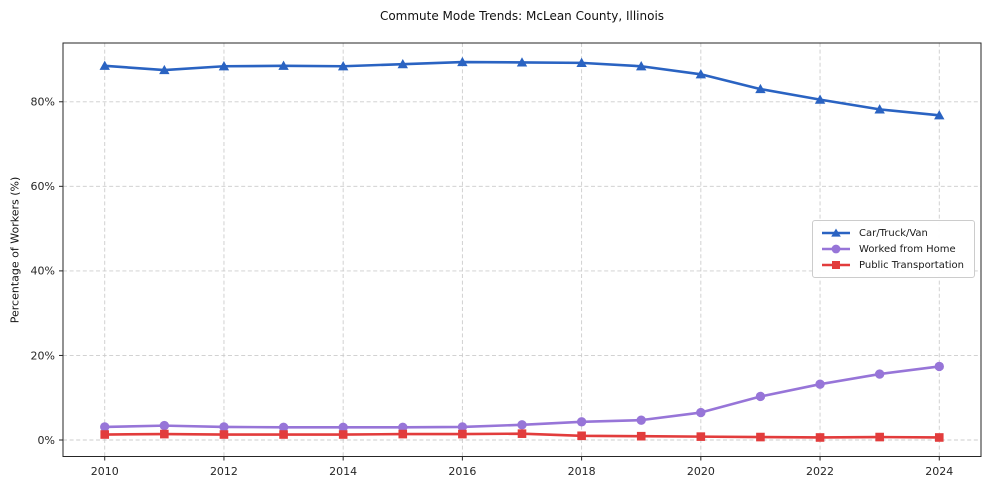 This screenshot has height=490, width=990. Describe the element at coordinates (522, 397) in the screenshot. I see `series-line-worked-from-home` at that location.